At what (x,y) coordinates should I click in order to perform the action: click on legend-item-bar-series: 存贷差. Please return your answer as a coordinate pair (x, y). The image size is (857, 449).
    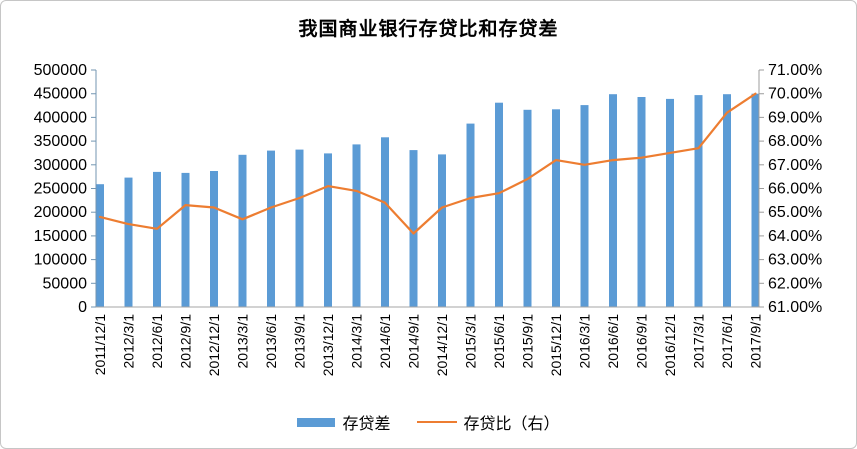
    Looking at the image, I should click on (344, 422).